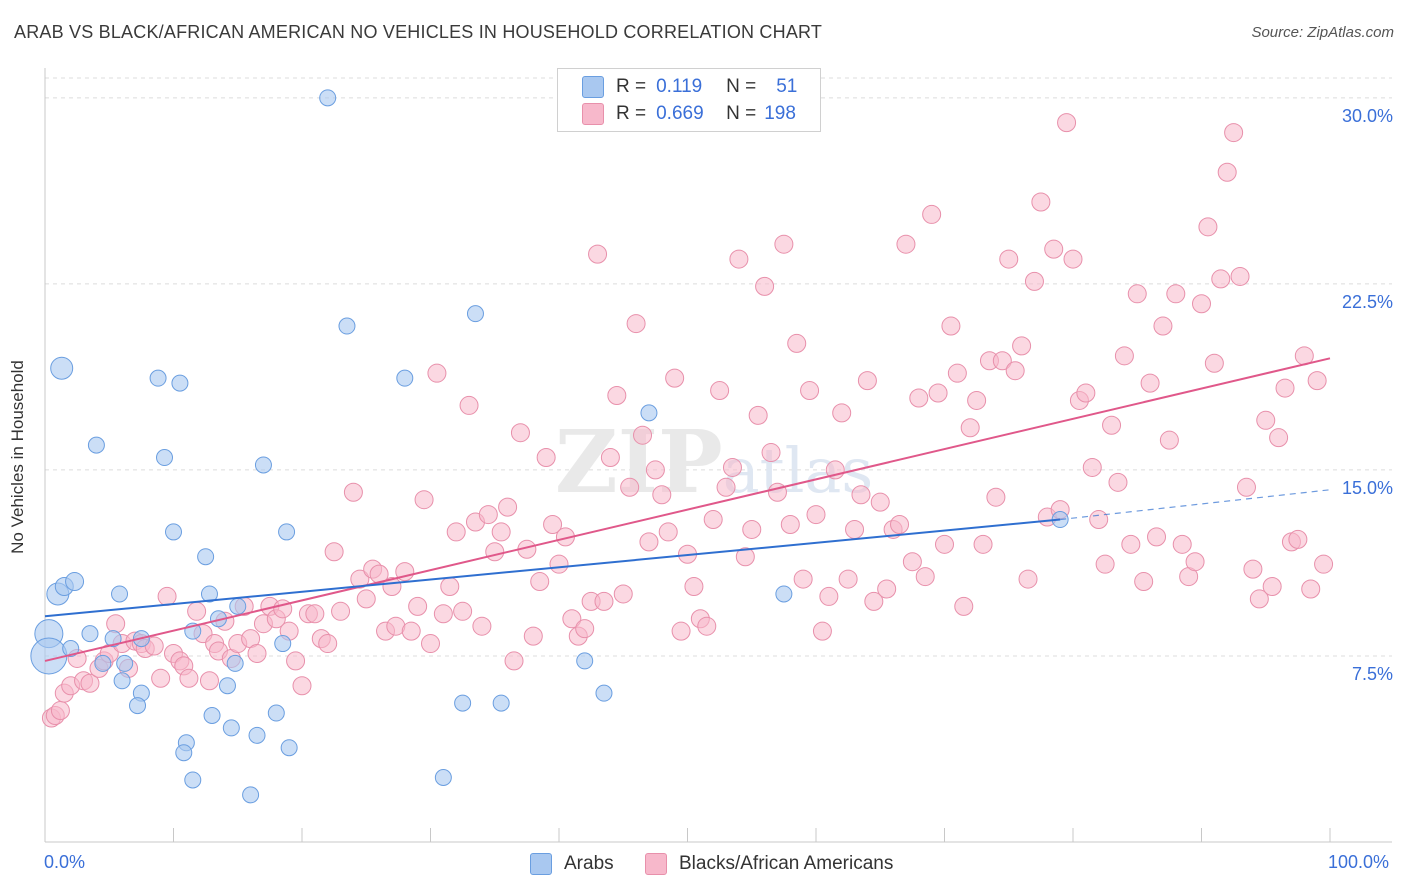  I want to click on watermark-text: ZIPatlas, so click(714, 462).